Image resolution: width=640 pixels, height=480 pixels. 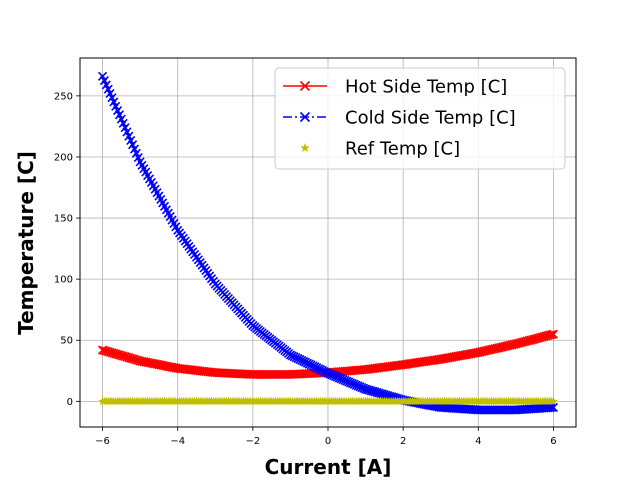 I want to click on x-tick-label: −6, so click(x=102, y=441).